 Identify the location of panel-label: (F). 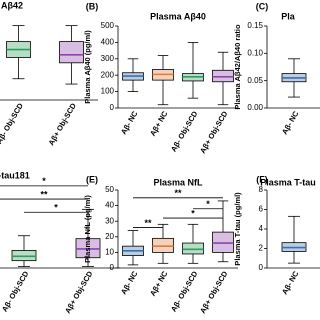
(262, 179).